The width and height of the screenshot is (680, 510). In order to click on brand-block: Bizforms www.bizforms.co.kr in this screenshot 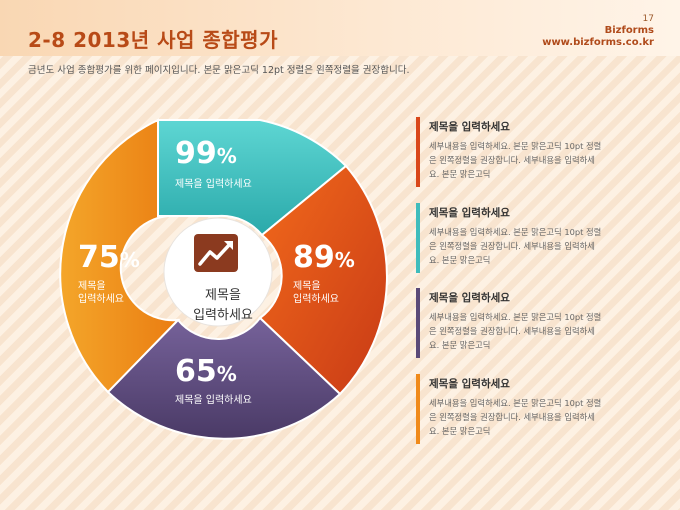, I will do `click(598, 37)`.